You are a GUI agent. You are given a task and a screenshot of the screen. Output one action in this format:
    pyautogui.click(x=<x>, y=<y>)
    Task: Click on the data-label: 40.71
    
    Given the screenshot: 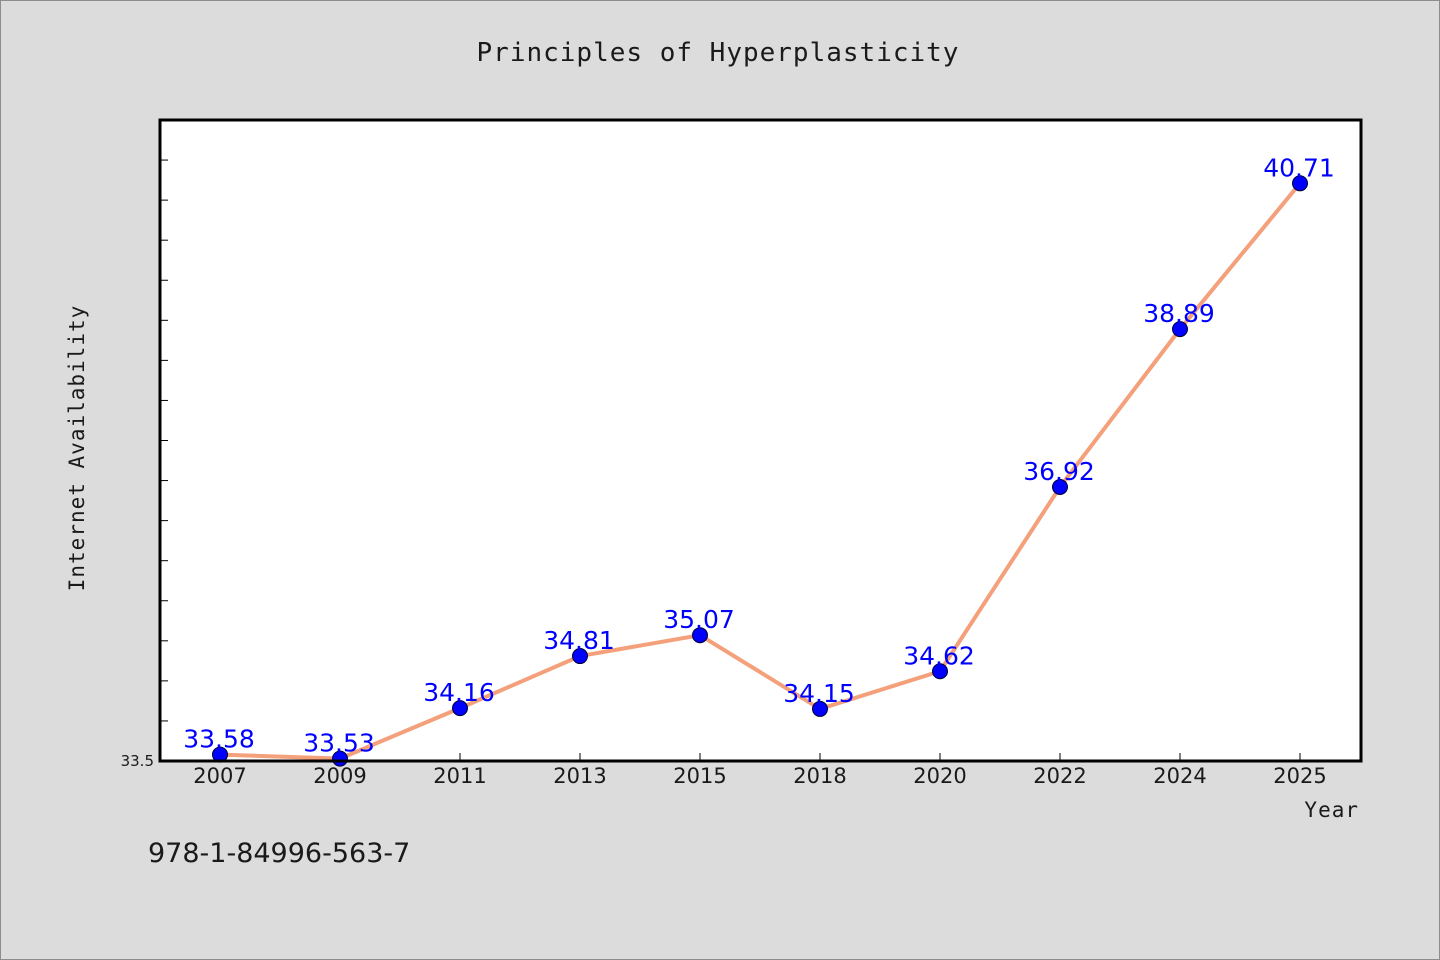 What is the action you would take?
    pyautogui.click(x=1299, y=167)
    